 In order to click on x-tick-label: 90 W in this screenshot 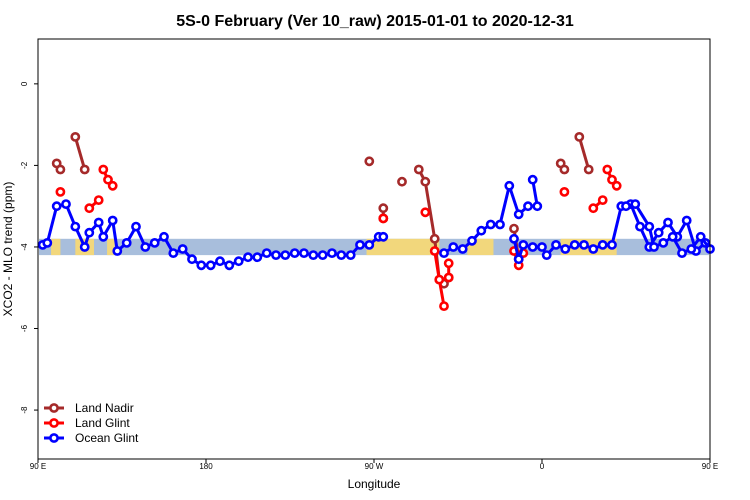, I will do `click(374, 466)`.